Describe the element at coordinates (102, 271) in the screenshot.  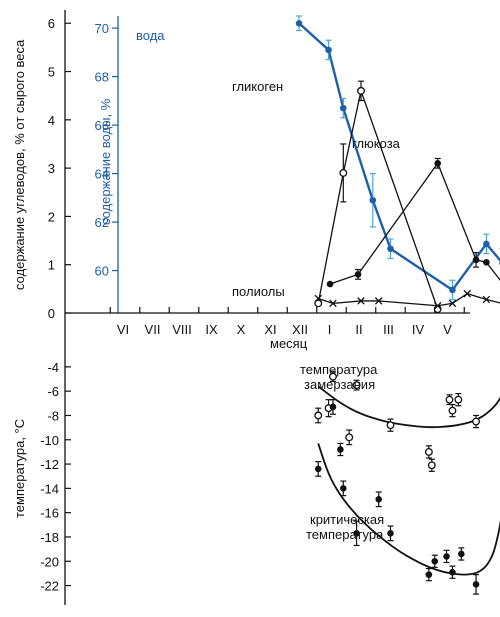
I see `y-tick-label-right: 60` at that location.